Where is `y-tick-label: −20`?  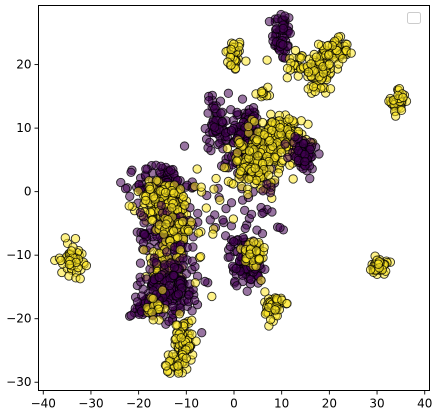
y-tick-label: −20 is located at coordinates (18, 319).